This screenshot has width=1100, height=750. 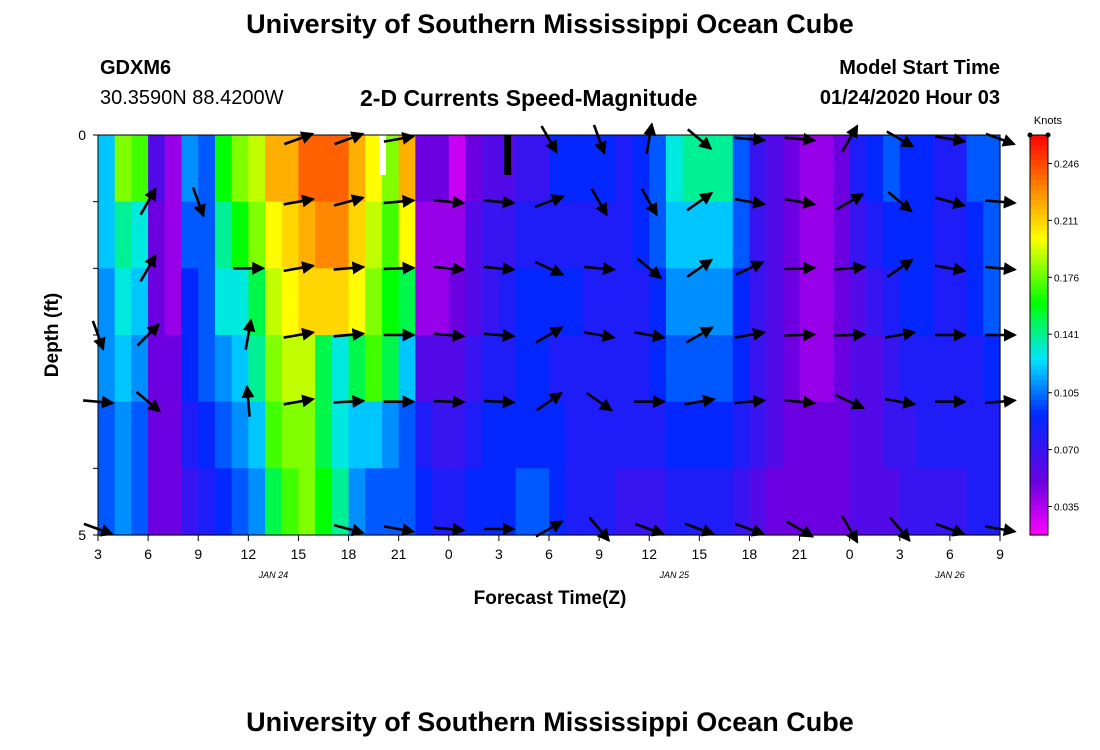 I want to click on x-tick-label: 0, so click(x=449, y=554).